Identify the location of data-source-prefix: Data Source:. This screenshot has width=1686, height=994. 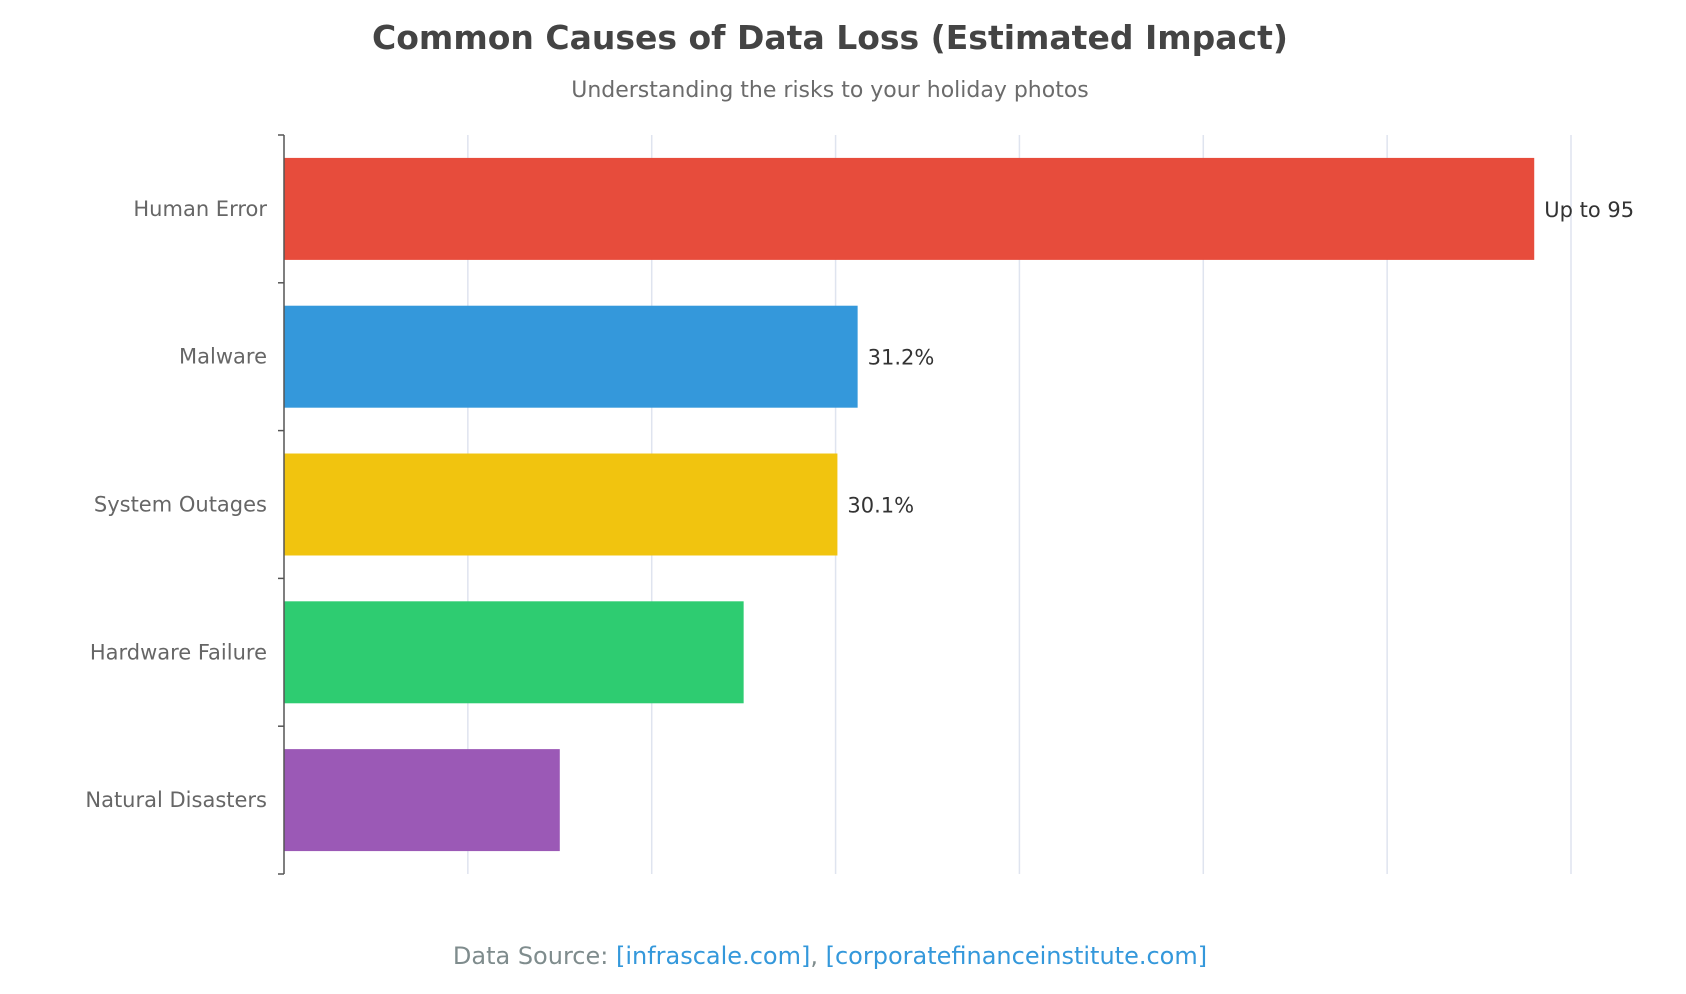
(534, 956).